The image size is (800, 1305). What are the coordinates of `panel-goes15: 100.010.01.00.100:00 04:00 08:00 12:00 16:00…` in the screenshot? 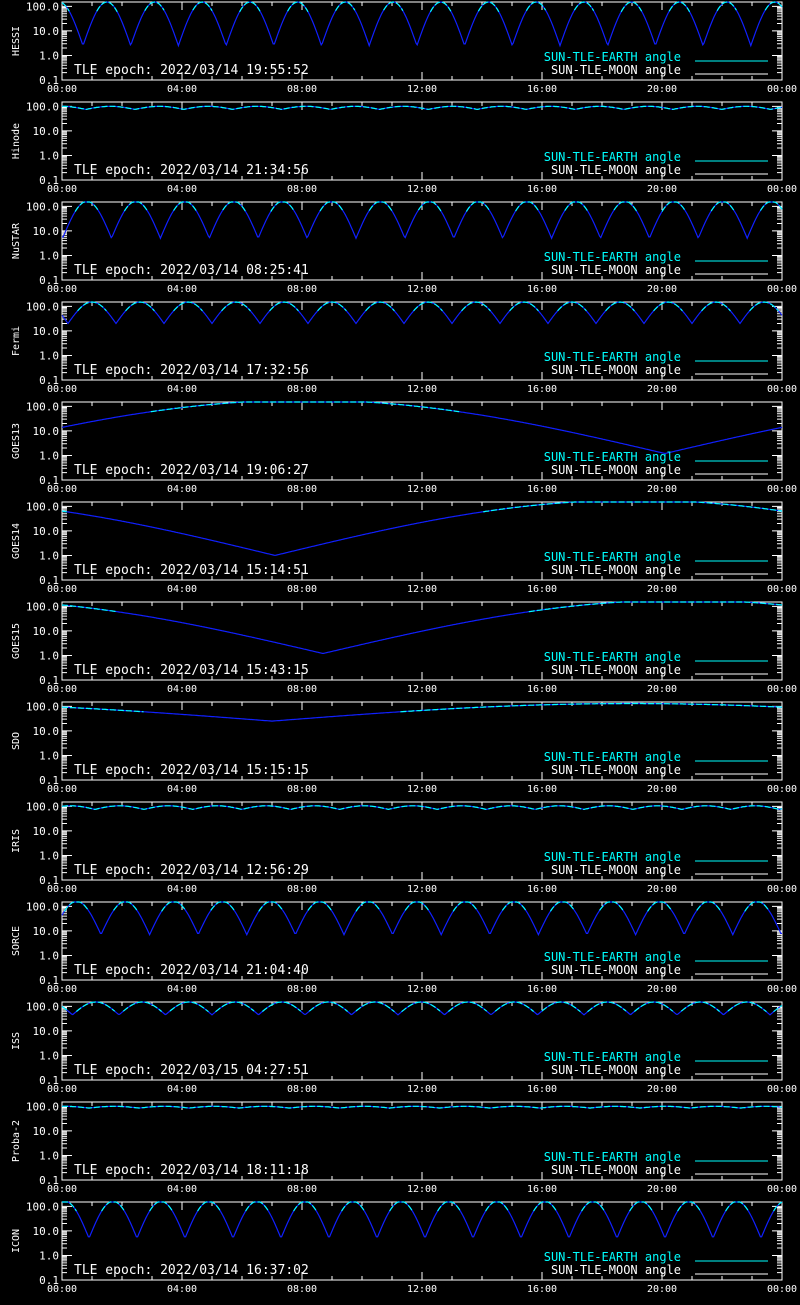 It's located at (404, 647).